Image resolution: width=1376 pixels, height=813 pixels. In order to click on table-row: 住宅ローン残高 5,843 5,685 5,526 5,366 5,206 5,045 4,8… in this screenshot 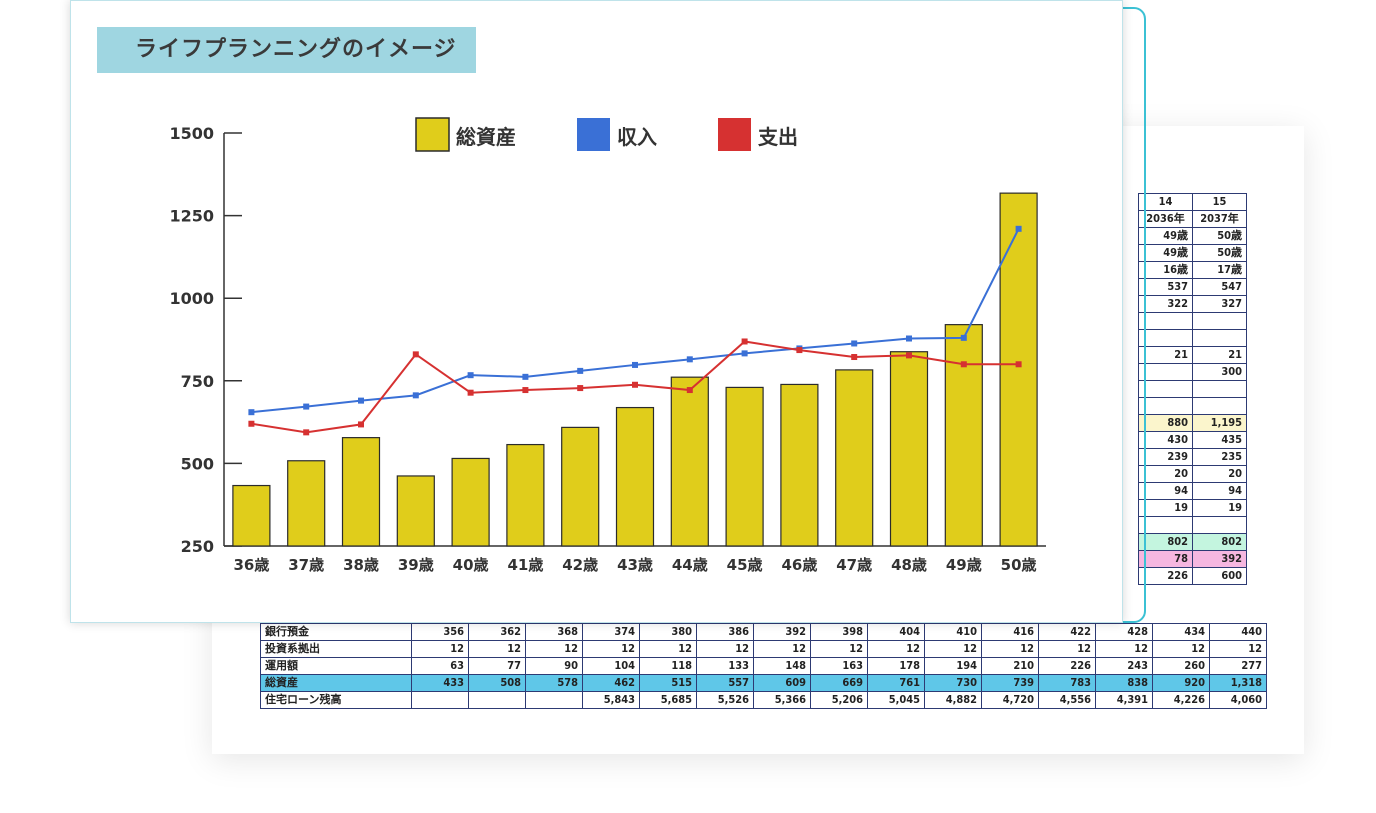, I will do `click(763, 700)`.